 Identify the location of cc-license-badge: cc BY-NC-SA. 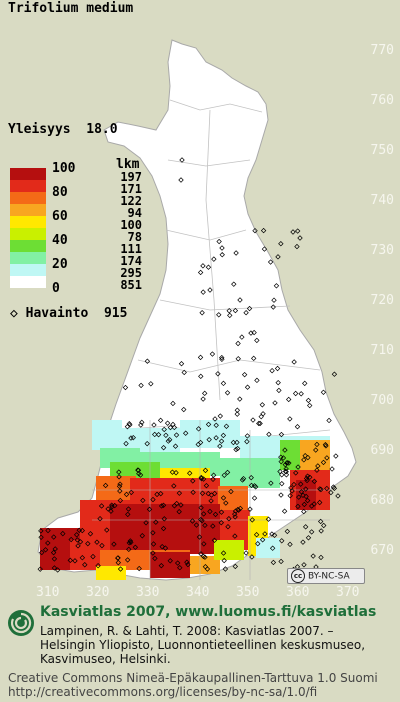
(326, 576).